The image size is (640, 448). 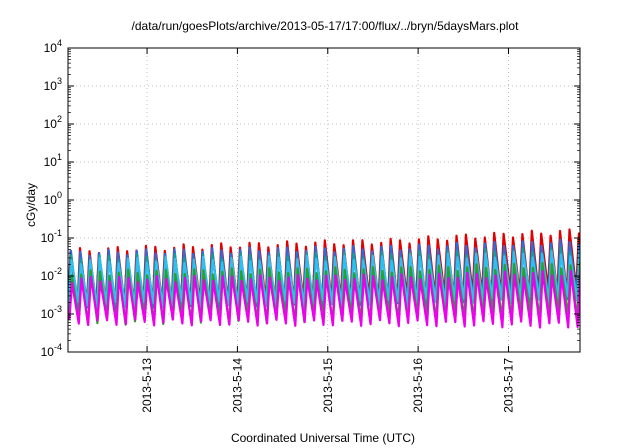 I want to click on x-tick-label: 2013-5-16, so click(x=418, y=385).